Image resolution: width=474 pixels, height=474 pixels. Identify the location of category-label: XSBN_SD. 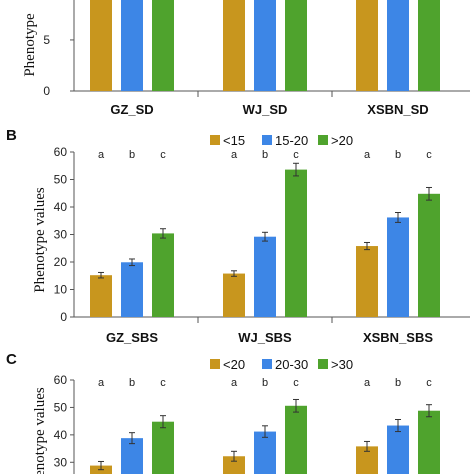
(397, 109).